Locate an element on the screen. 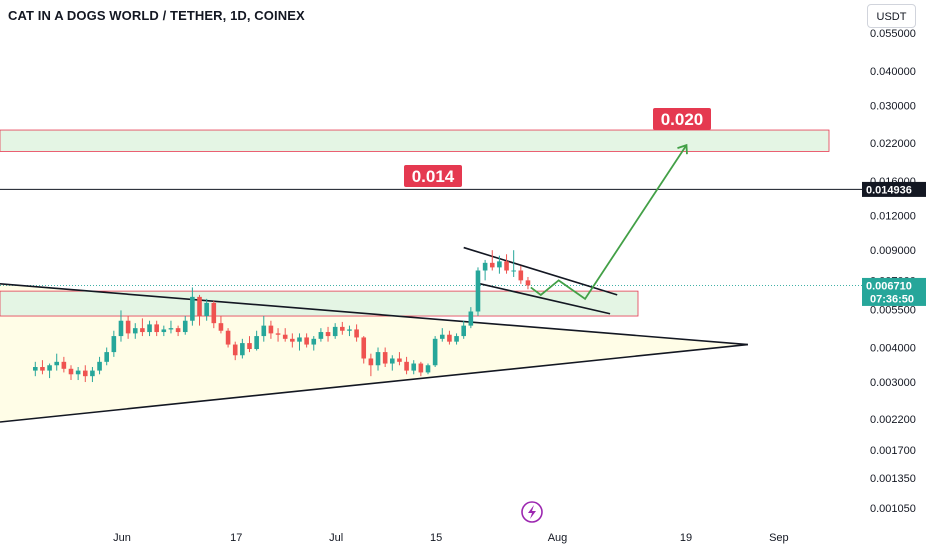  y-tick-label: 0.003000 is located at coordinates (893, 383).